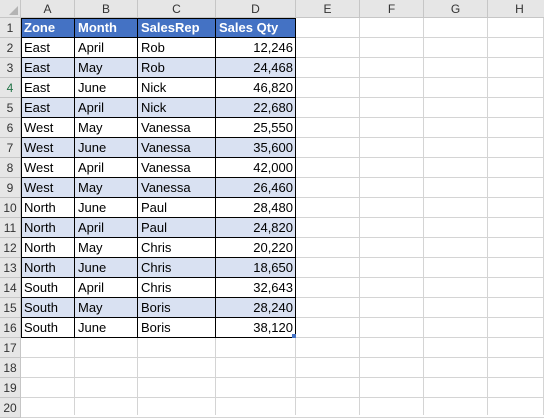 This screenshot has width=544, height=418. What do you see at coordinates (10, 388) in the screenshot?
I see `row-header-19: 19` at bounding box center [10, 388].